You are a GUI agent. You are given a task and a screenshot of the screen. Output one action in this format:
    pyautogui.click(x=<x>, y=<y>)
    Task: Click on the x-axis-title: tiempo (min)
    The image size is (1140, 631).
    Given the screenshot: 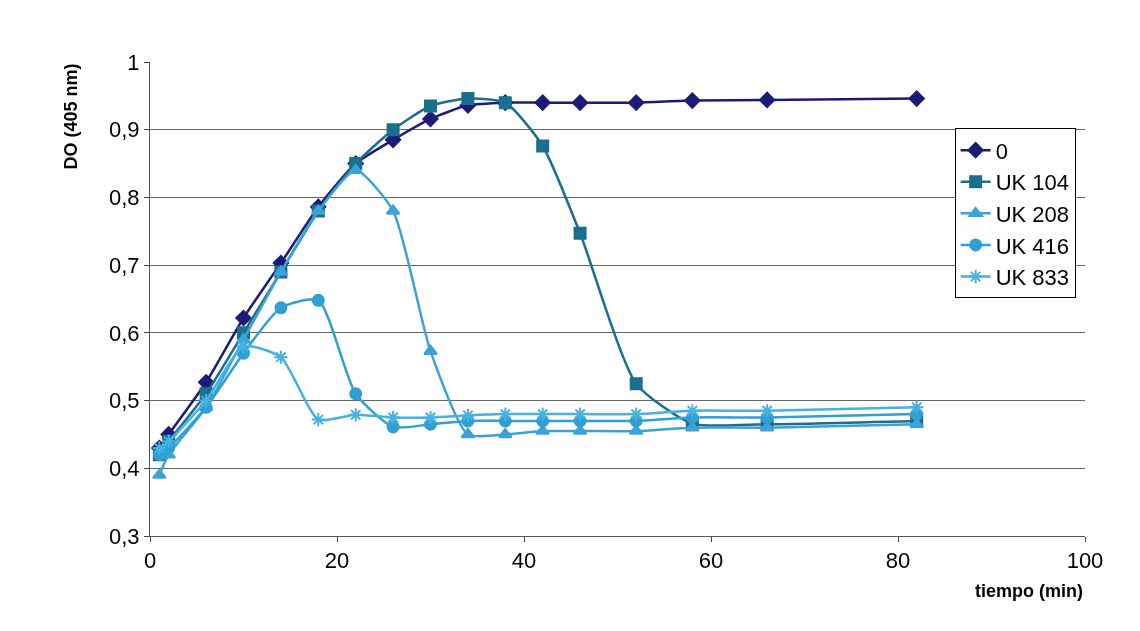 What is the action you would take?
    pyautogui.click(x=1029, y=591)
    